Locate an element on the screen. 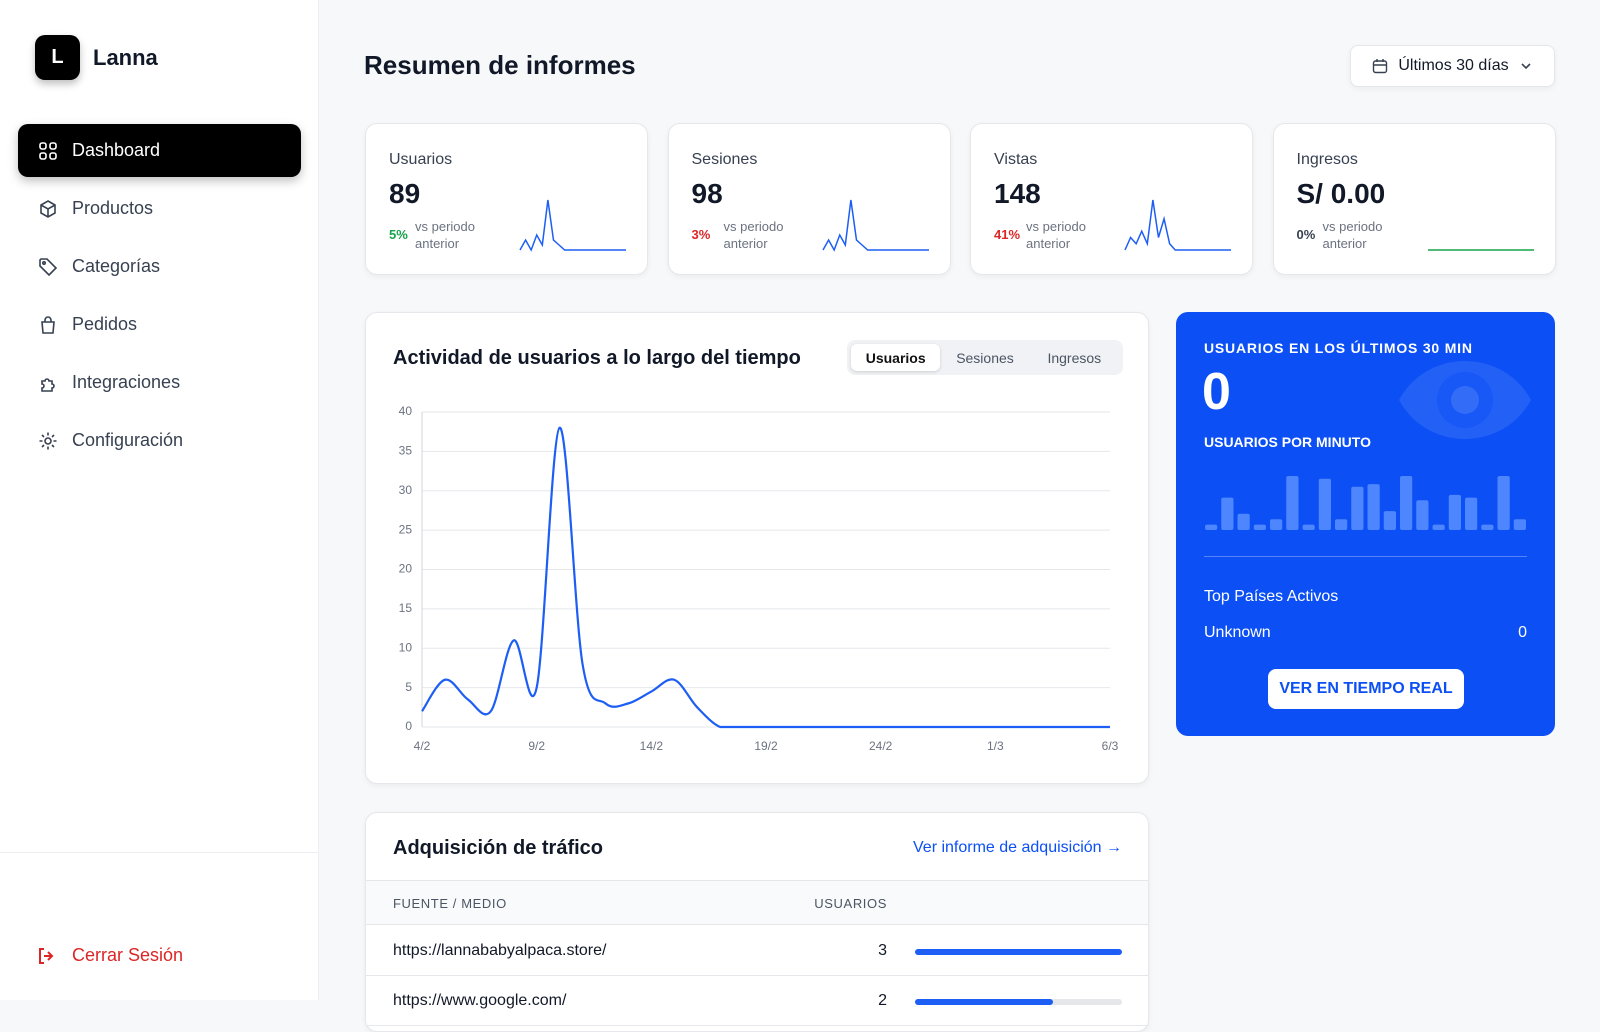  kpi-card: Vistas 148 41% vs periodo anterior is located at coordinates (1111, 199).